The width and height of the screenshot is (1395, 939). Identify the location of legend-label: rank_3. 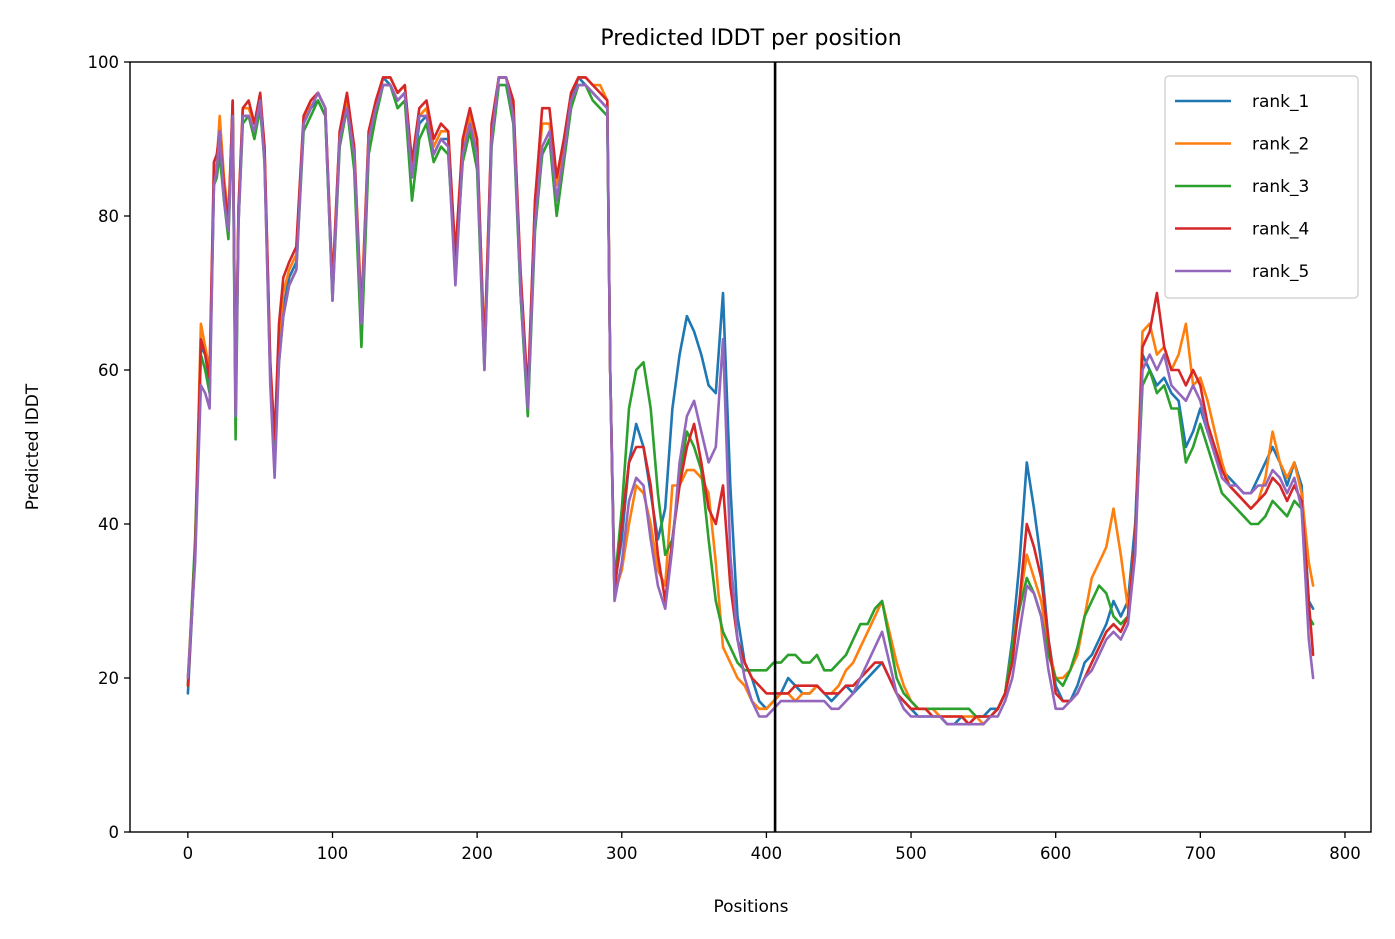
(1280, 187).